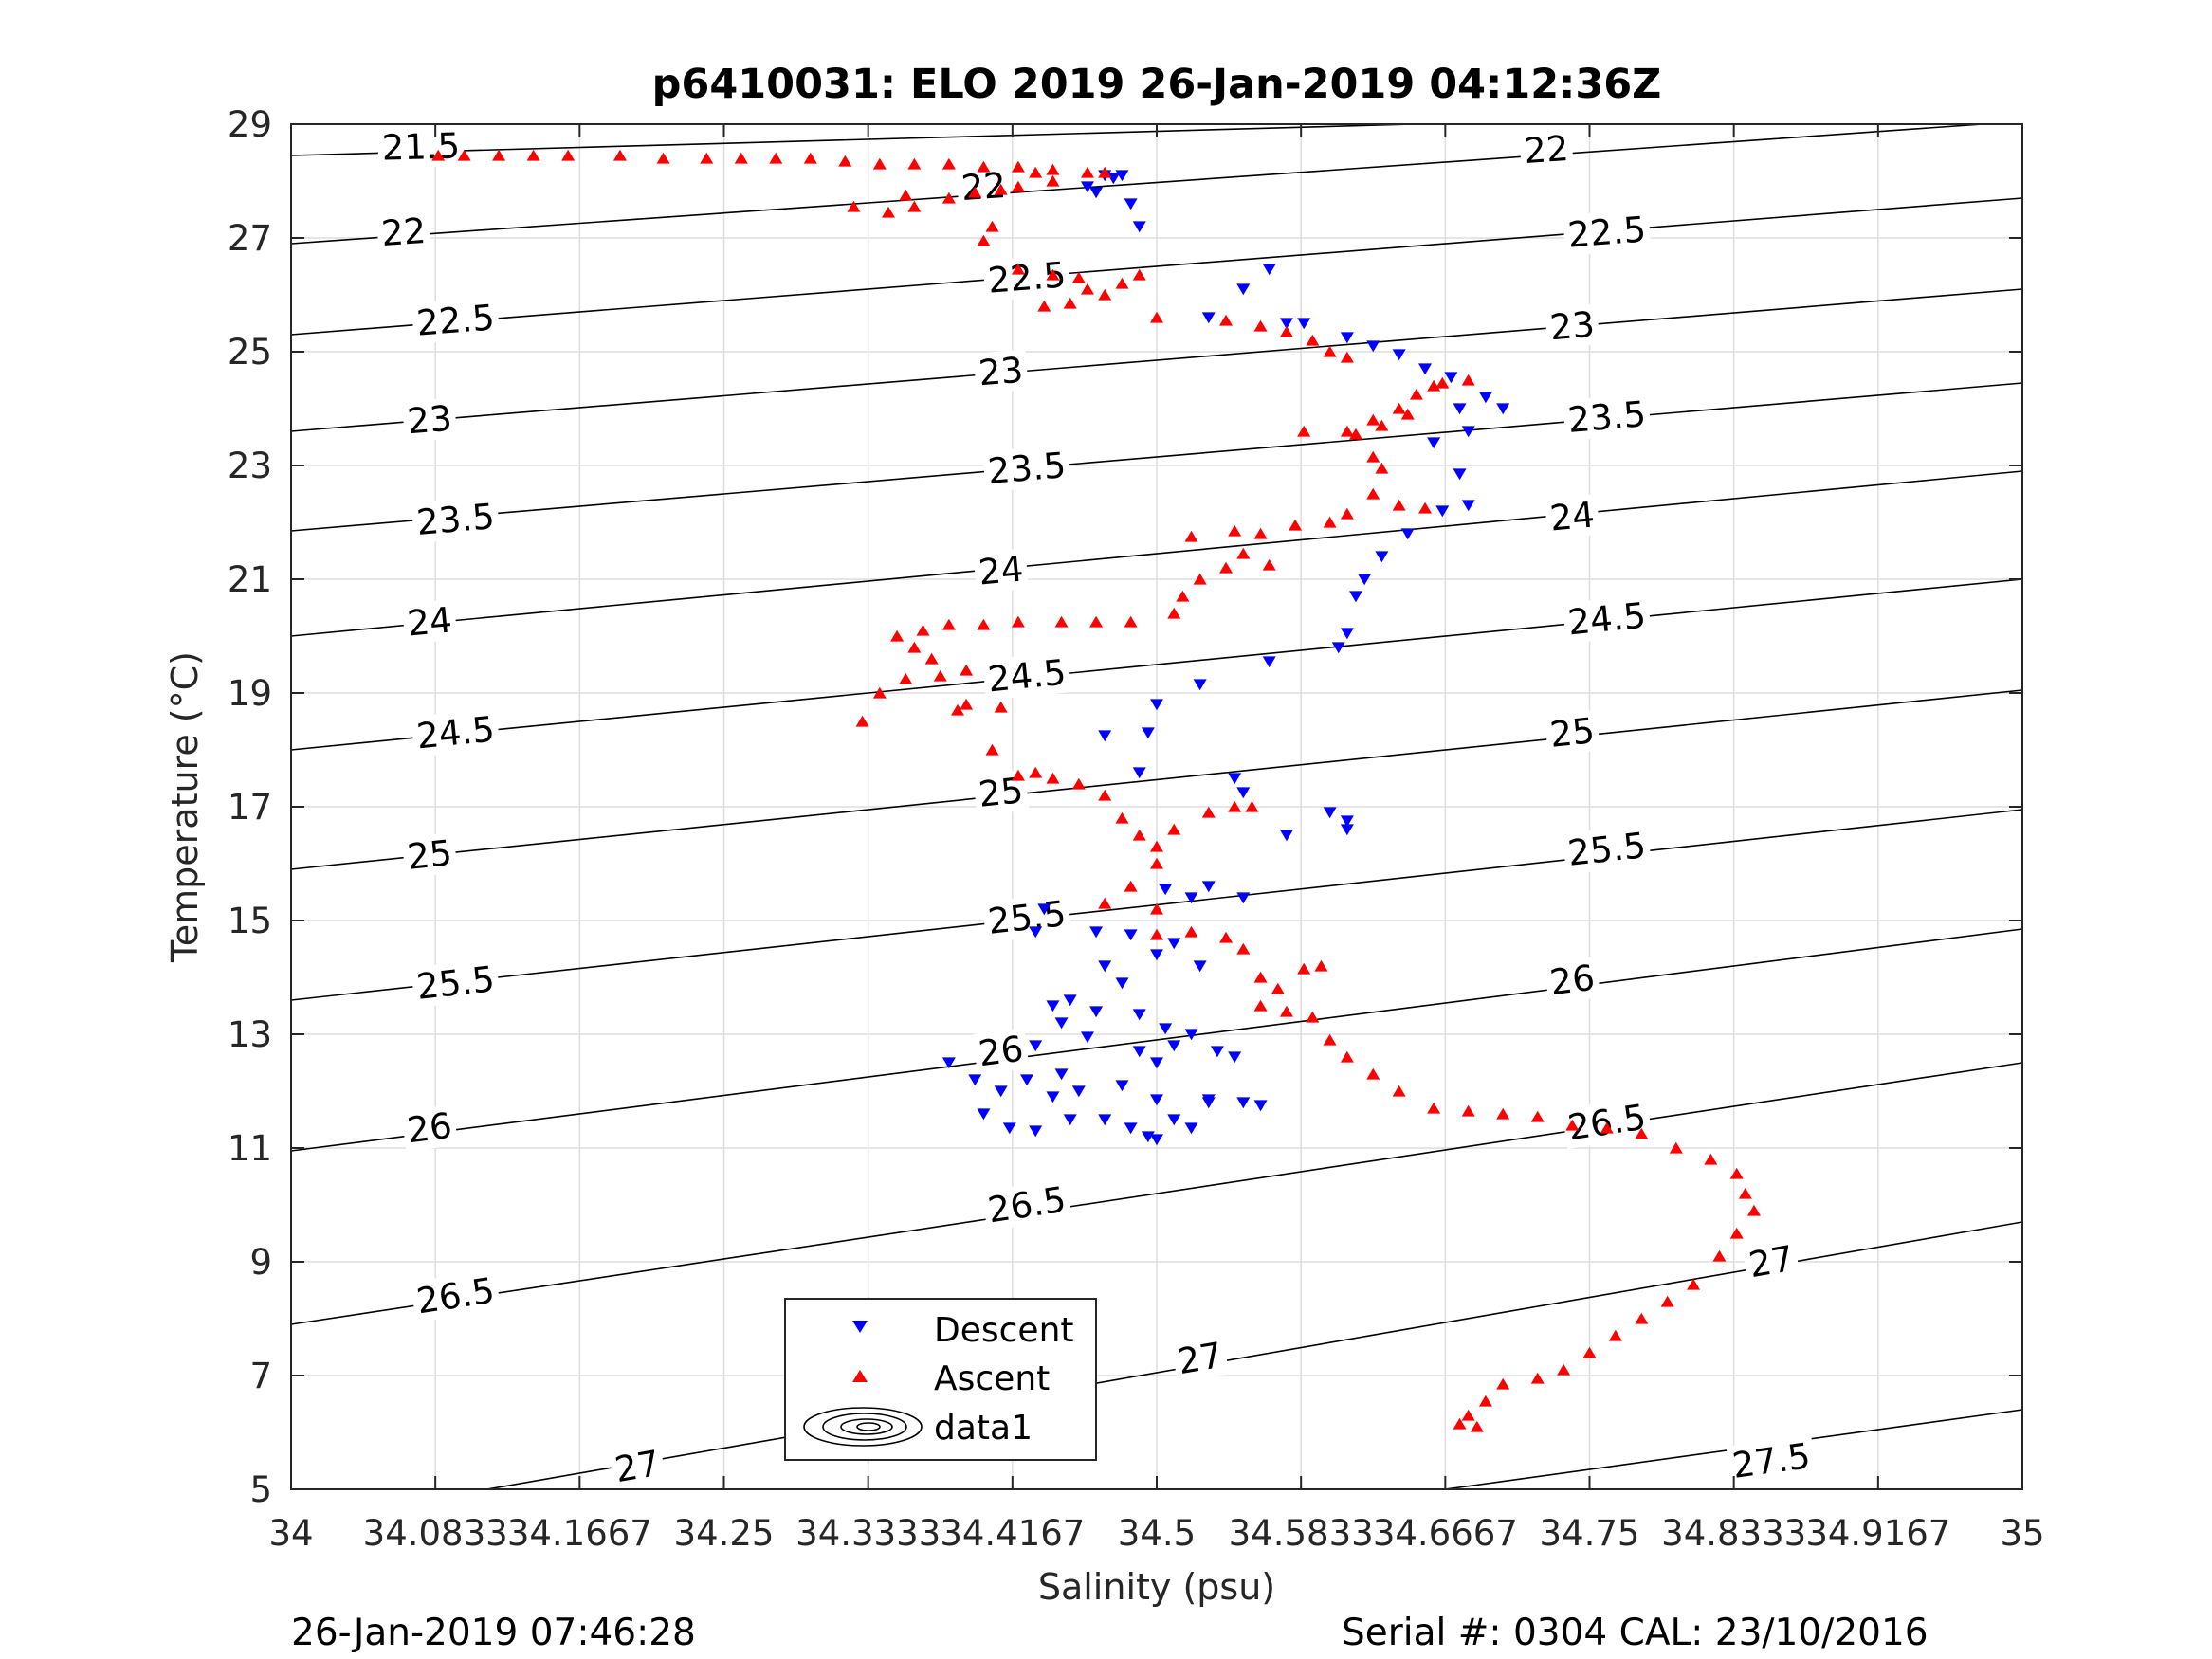 The image size is (2212, 1659). What do you see at coordinates (860, 1327) in the screenshot?
I see `legend-descent-marker` at bounding box center [860, 1327].